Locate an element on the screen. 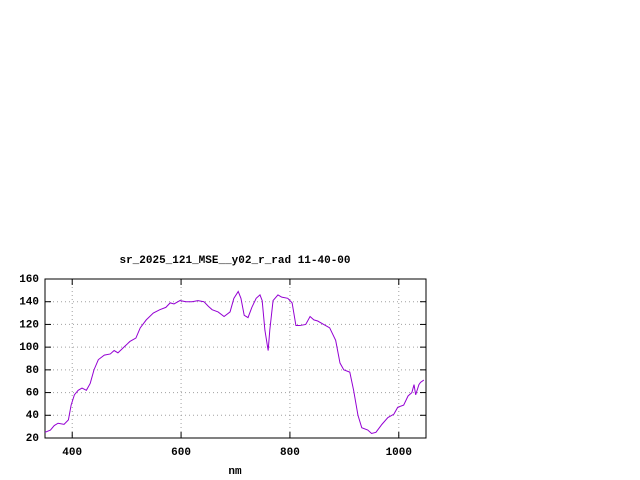 The width and height of the screenshot is (640, 480). chart-title: sr_2025_121_MSE__y02_r_rad 11-40-00 is located at coordinates (234, 261).